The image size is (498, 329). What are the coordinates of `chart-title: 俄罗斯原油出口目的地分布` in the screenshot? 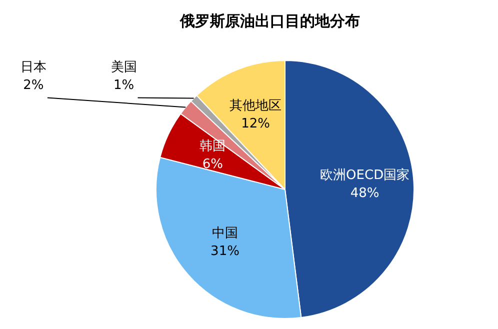 It's located at (269, 21).